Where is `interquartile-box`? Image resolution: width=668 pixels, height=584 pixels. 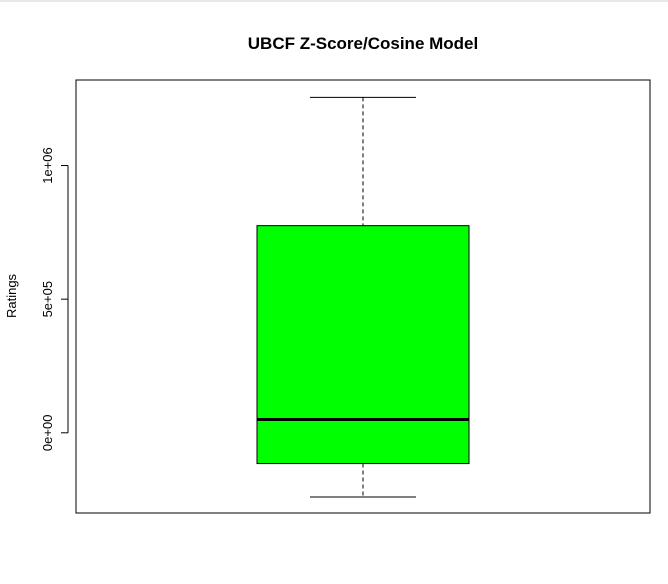
interquartile-box is located at coordinates (363, 345).